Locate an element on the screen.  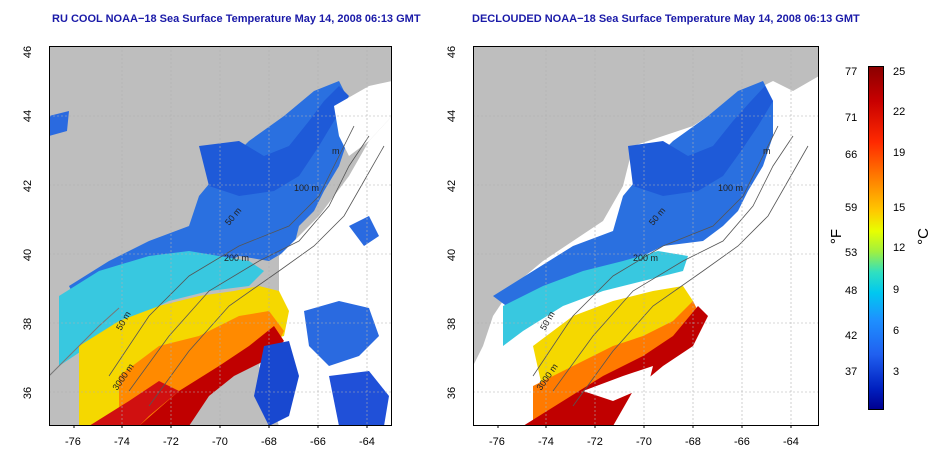
fahrenheit-tick: 71 is located at coordinates (851, 118).